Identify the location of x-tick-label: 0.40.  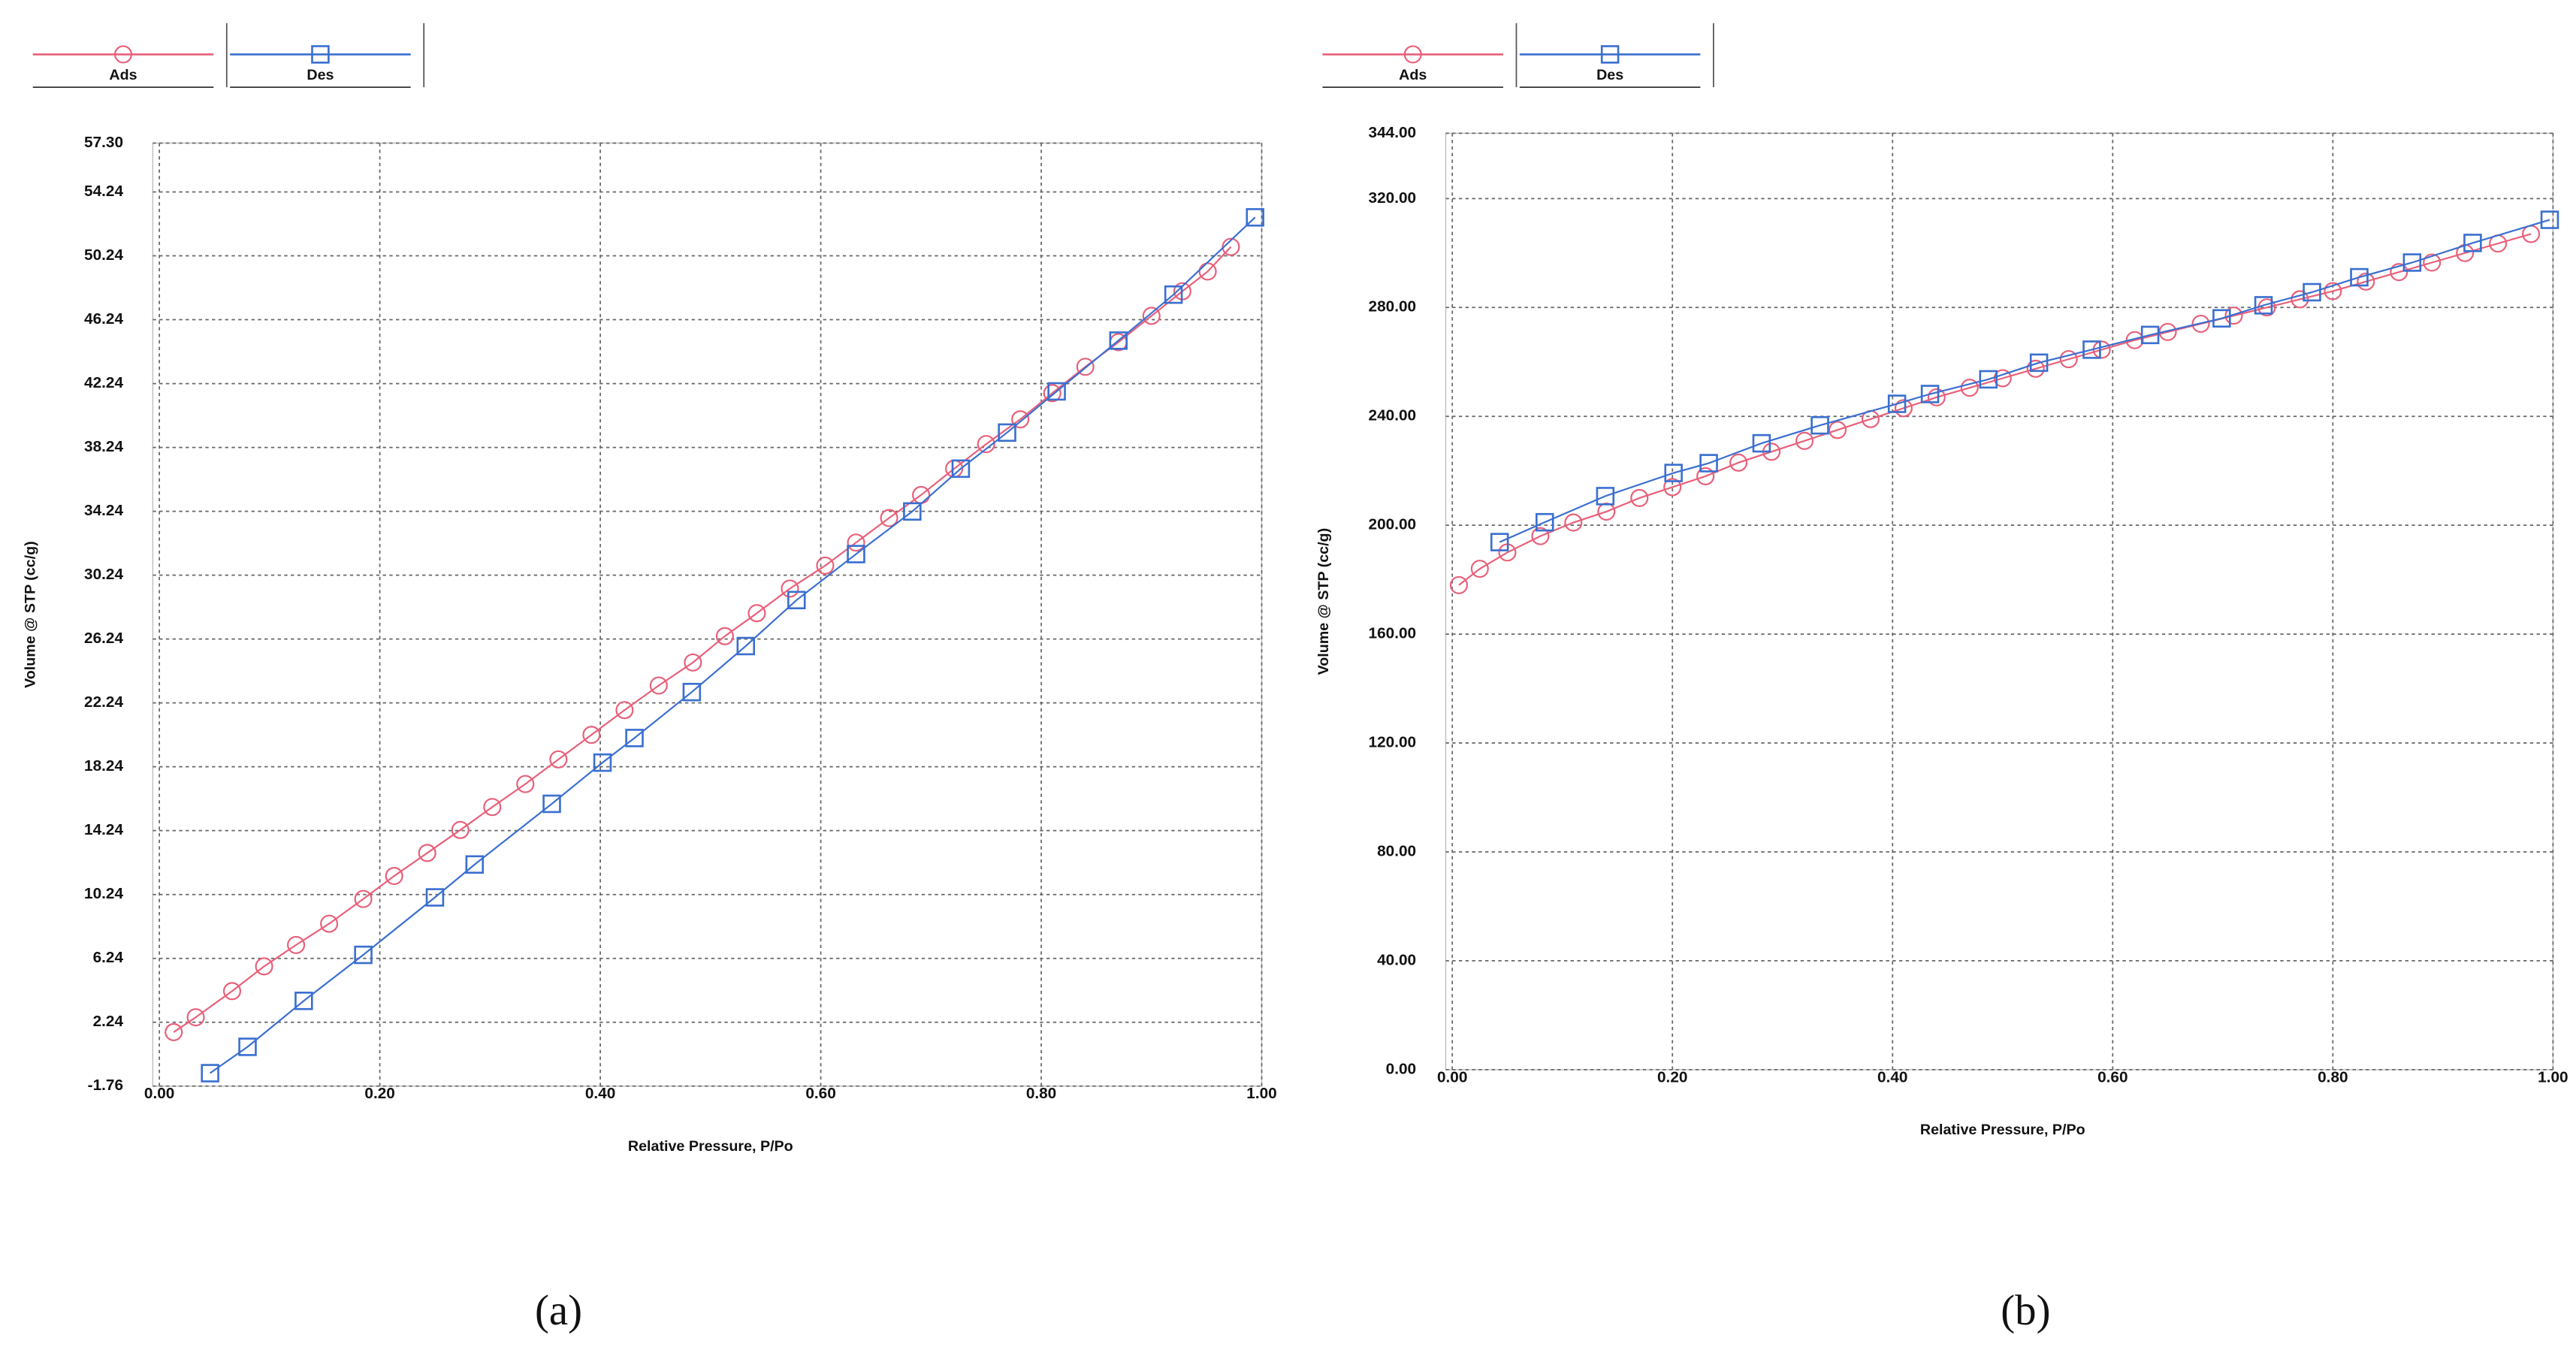
(600, 1093).